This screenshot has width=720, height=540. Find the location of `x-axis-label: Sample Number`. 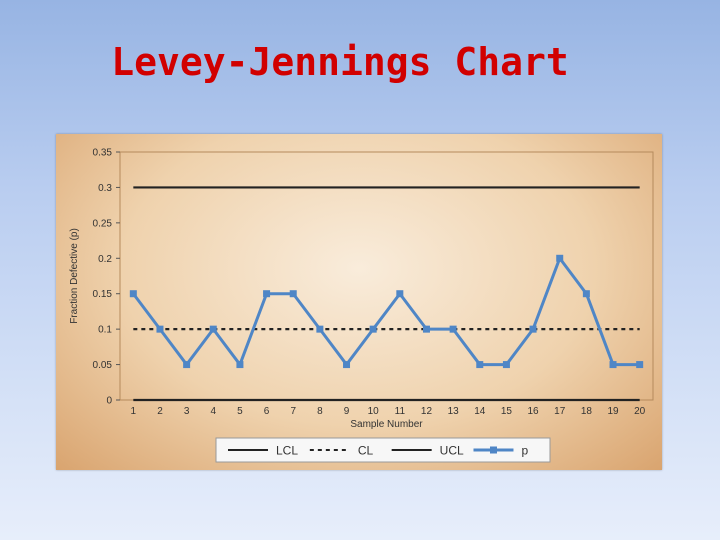

x-axis-label: Sample Number is located at coordinates (386, 424).